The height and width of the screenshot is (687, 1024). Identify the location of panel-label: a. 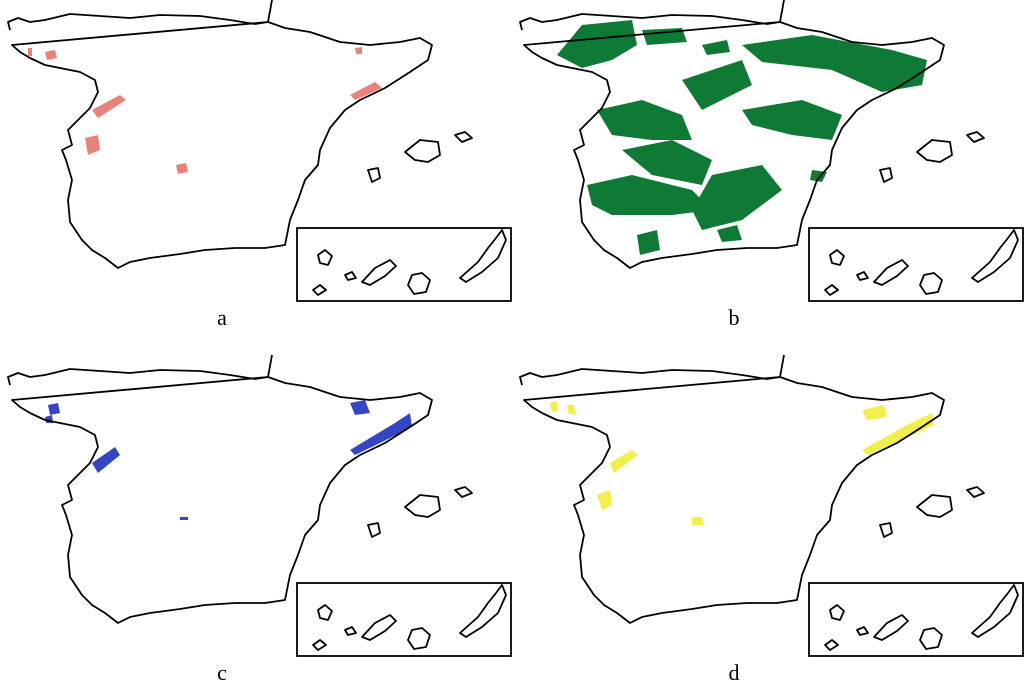
(222, 317).